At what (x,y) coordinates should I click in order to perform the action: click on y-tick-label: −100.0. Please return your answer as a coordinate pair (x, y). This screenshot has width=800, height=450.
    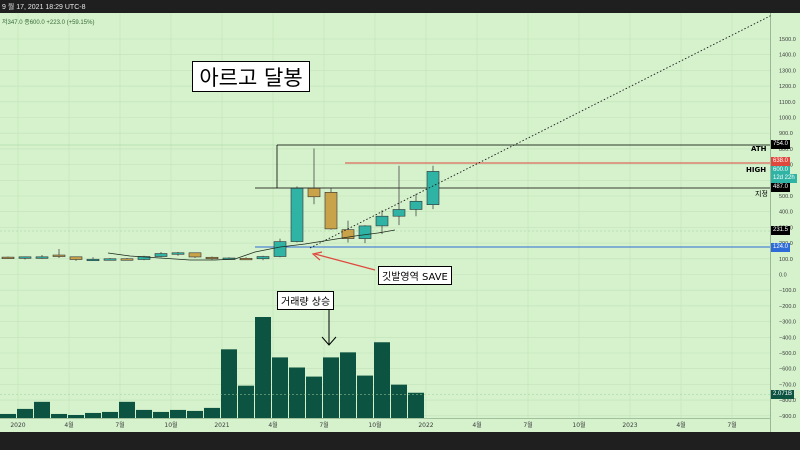
    Looking at the image, I should click on (787, 291).